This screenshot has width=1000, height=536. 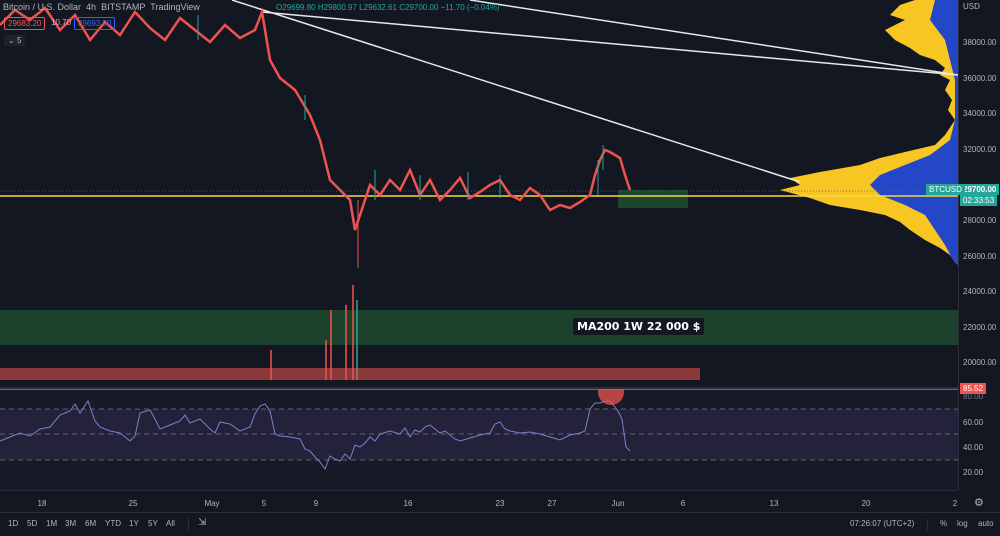 What do you see at coordinates (962, 523) in the screenshot?
I see `log-toggle: log` at bounding box center [962, 523].